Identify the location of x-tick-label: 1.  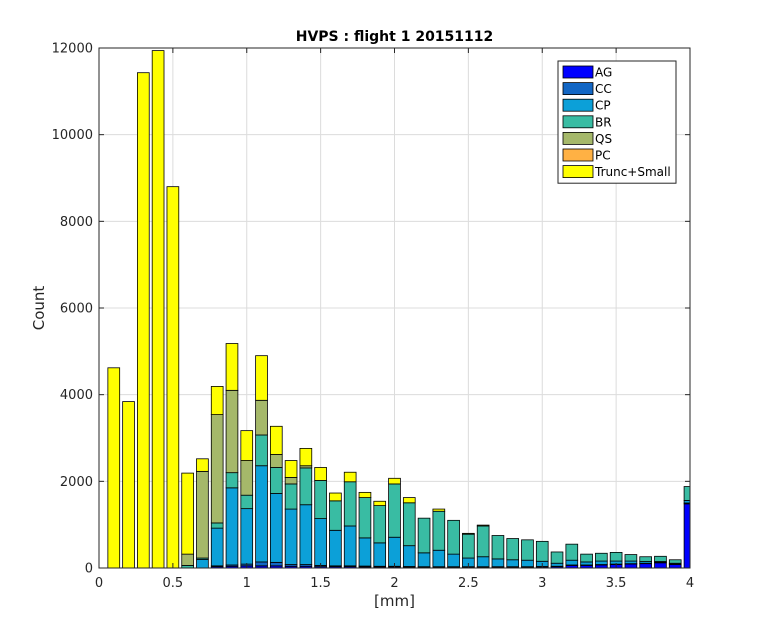
(247, 583).